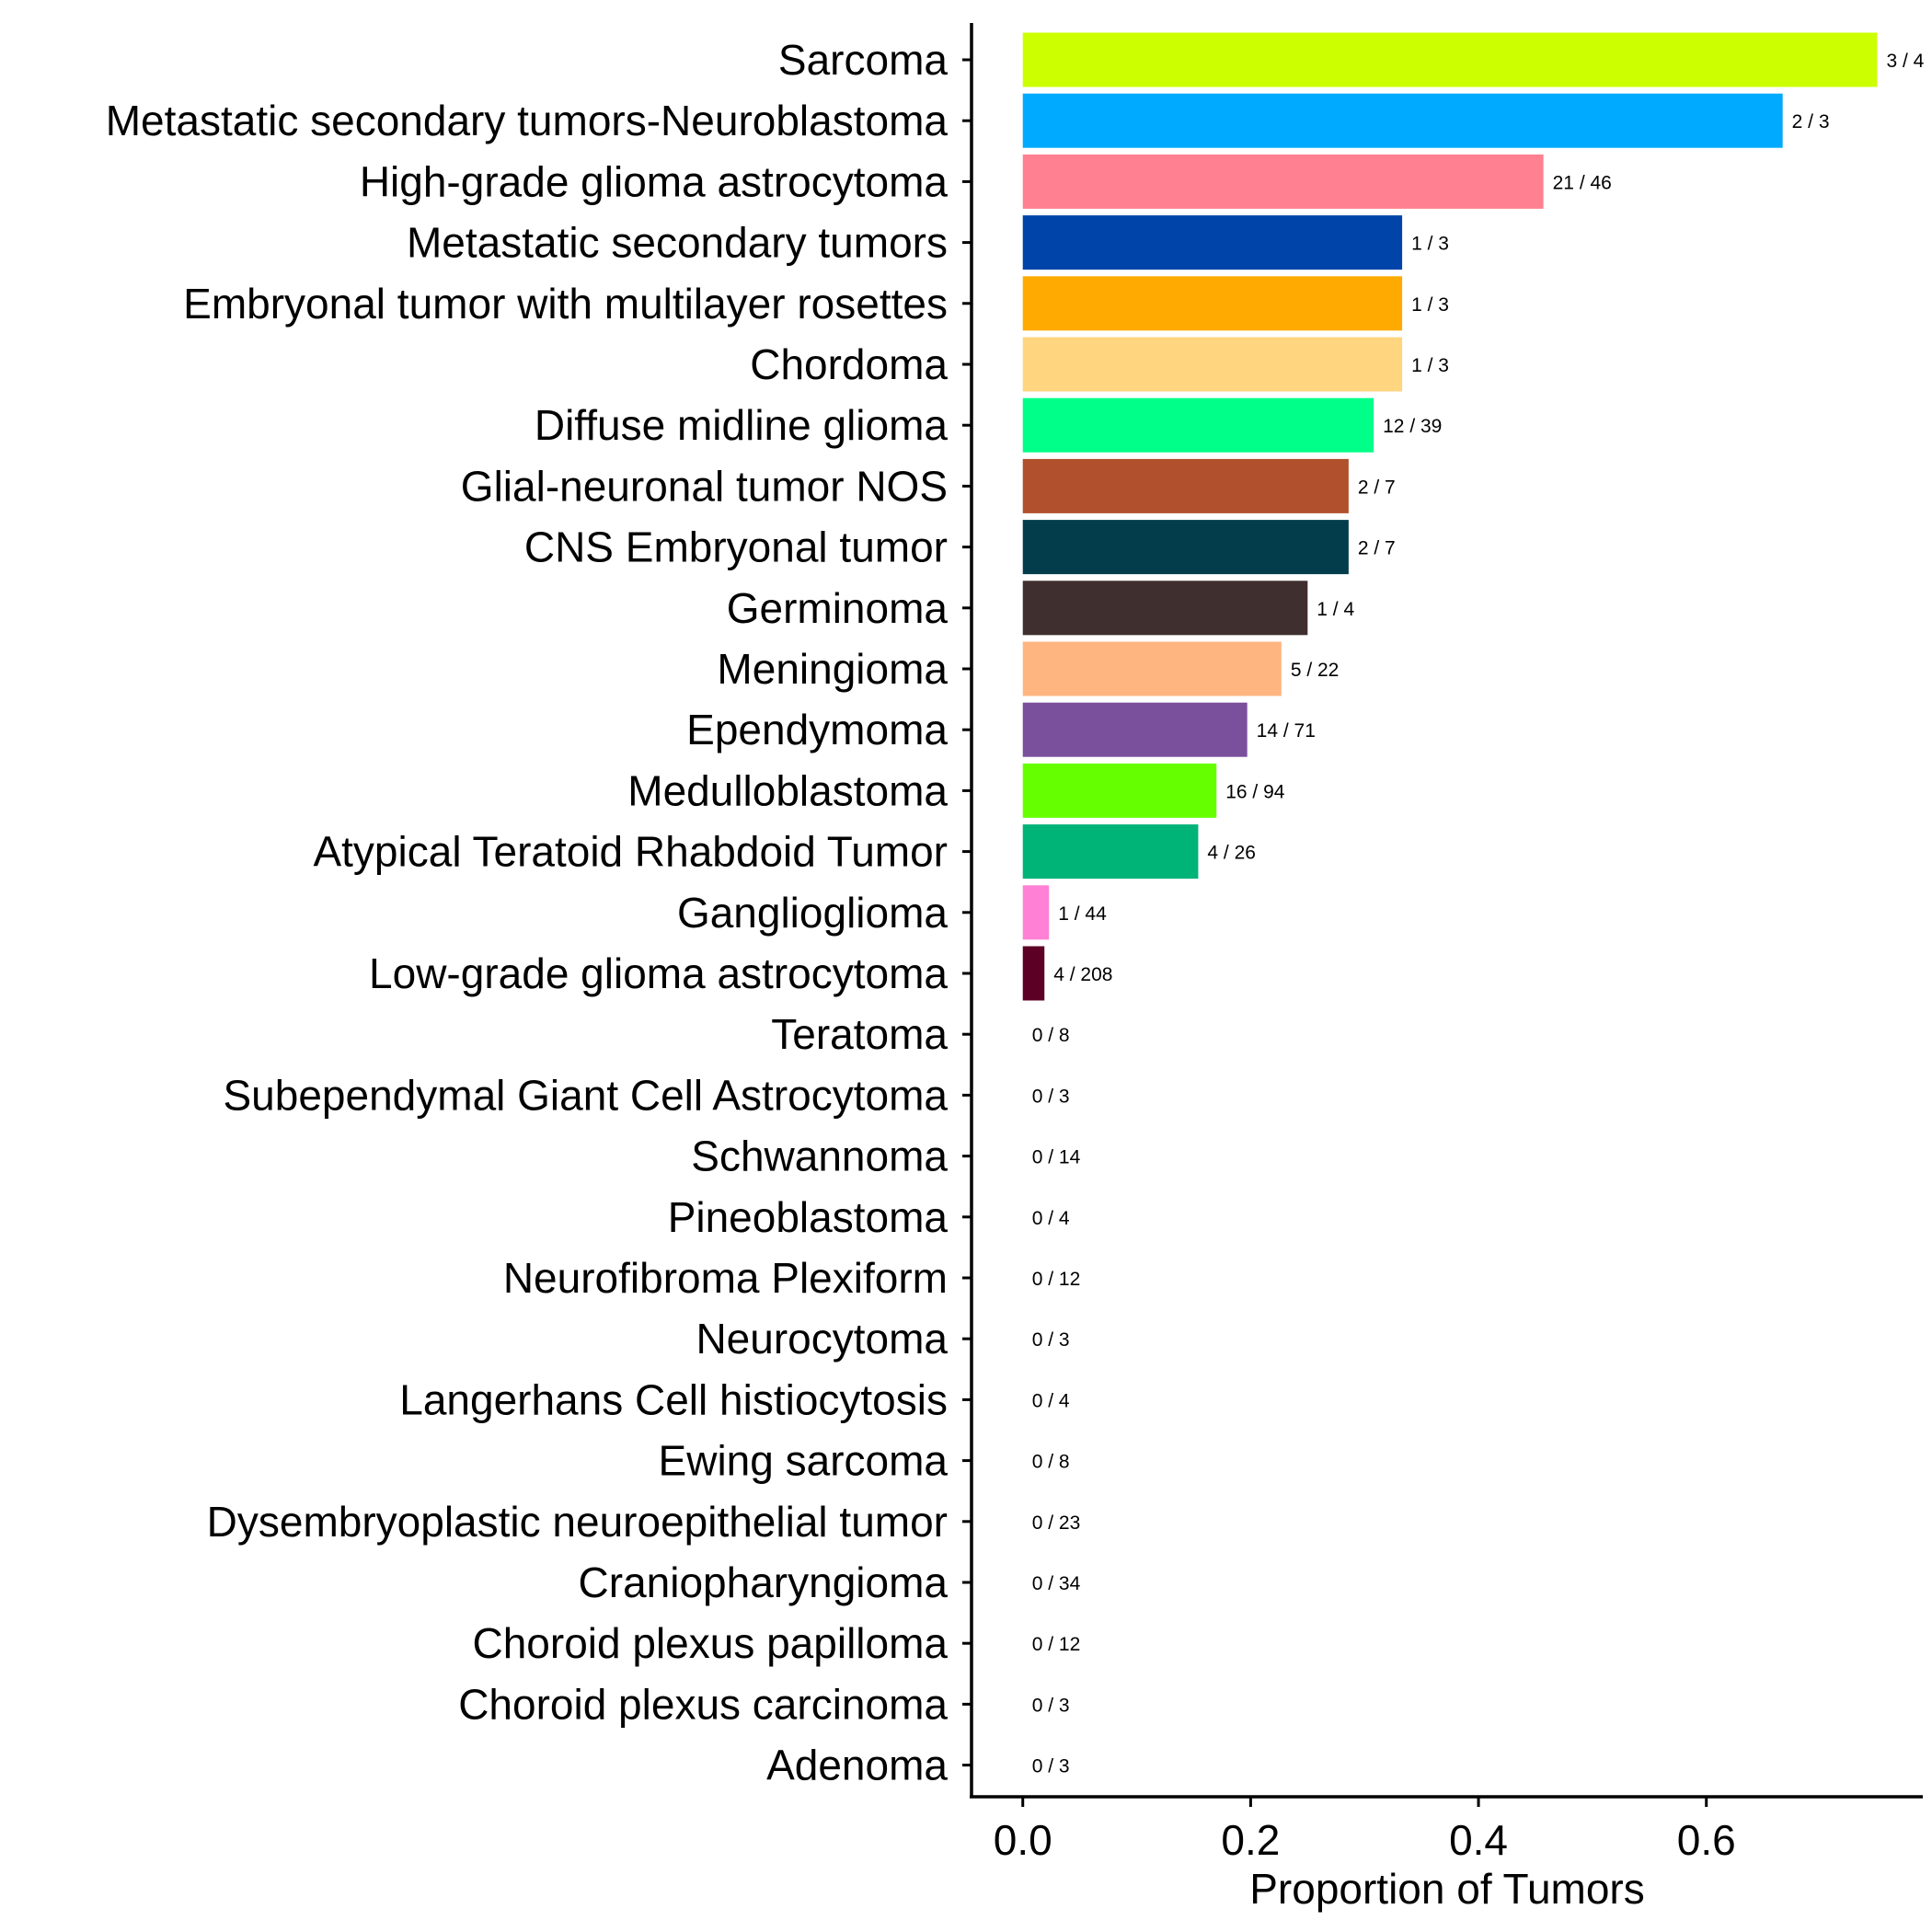 This screenshot has width=1932, height=1932. Describe the element at coordinates (1446, 1829) in the screenshot. I see `x-axis: 0.0 0.2 0.4 0.6` at that location.